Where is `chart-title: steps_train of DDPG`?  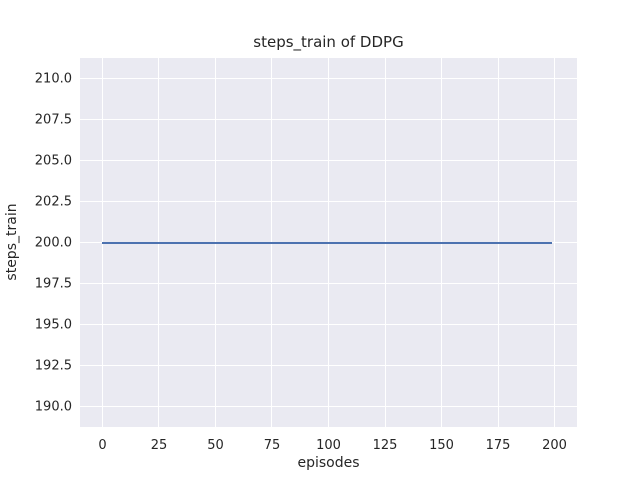 chart-title: steps_train of DDPG is located at coordinates (328, 42).